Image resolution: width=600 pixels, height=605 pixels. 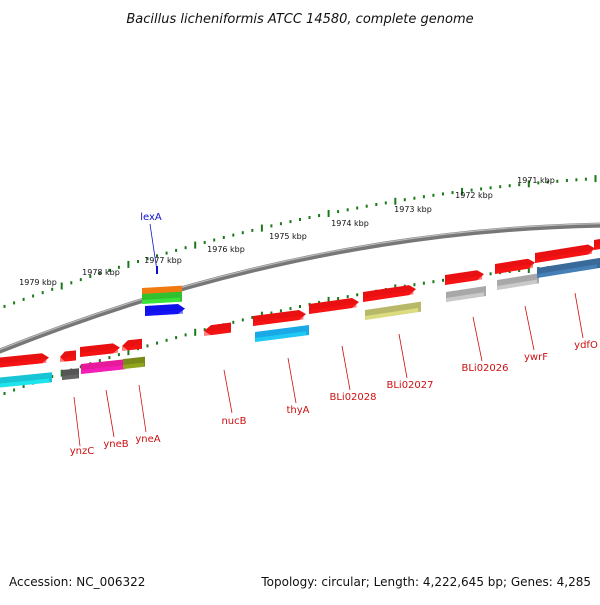 What do you see at coordinates (38, 282) in the screenshot?
I see `ruler-label: 1979 kbp` at bounding box center [38, 282].